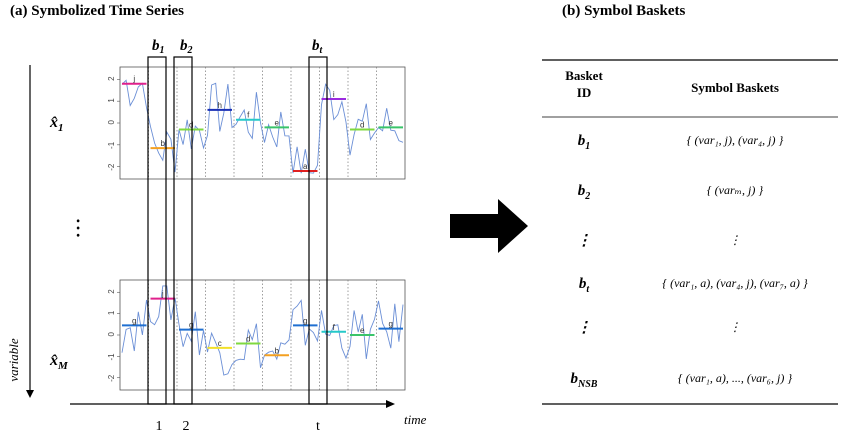 This screenshot has width=843, height=435. What do you see at coordinates (159, 426) in the screenshot?
I see `time-label-1: 1` at bounding box center [159, 426].